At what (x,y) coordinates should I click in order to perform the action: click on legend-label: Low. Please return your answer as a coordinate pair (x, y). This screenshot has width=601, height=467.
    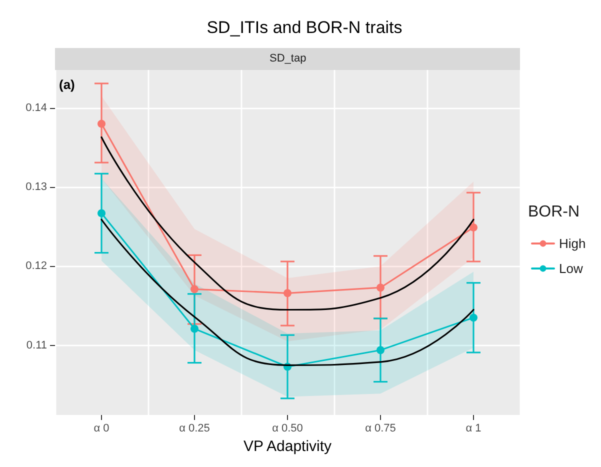
    Looking at the image, I should click on (571, 268).